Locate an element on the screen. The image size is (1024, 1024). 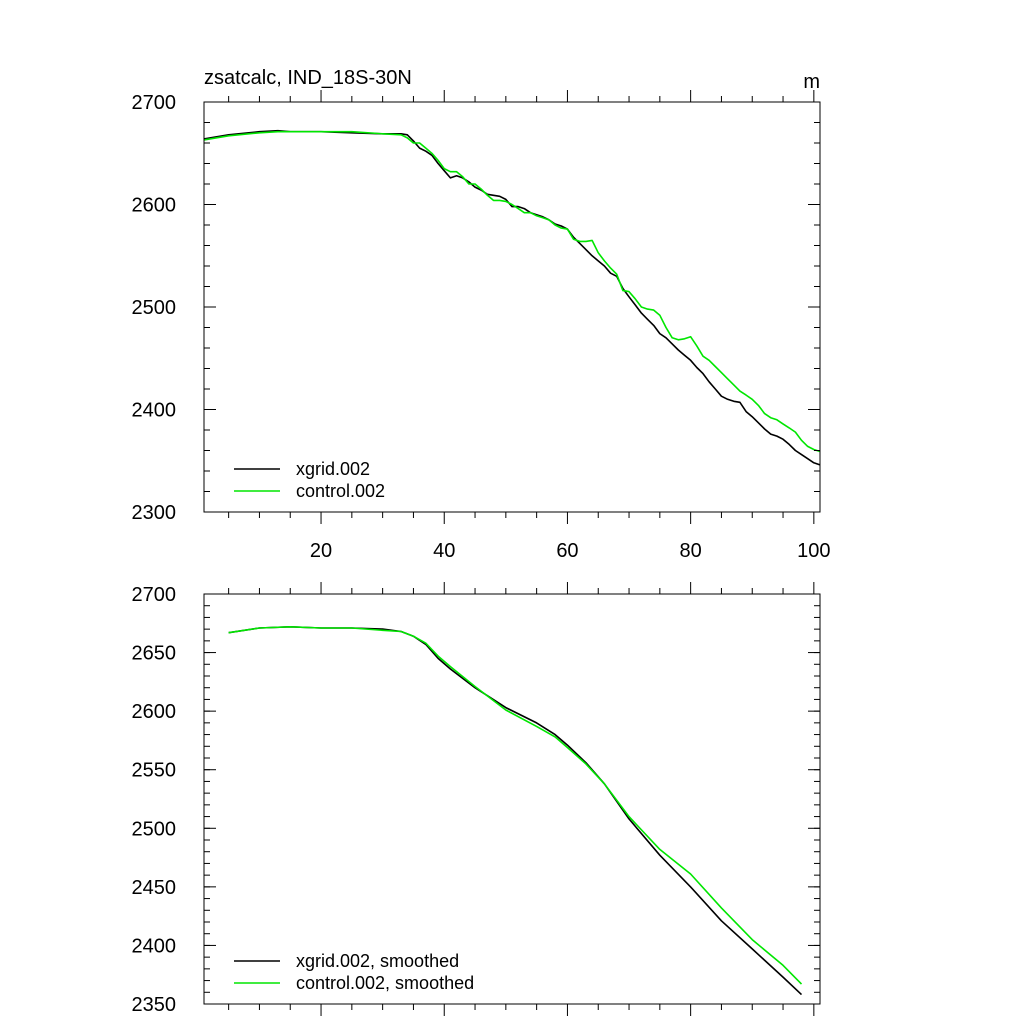
bottom-chart-ytick-label: 2450 is located at coordinates (154, 888).